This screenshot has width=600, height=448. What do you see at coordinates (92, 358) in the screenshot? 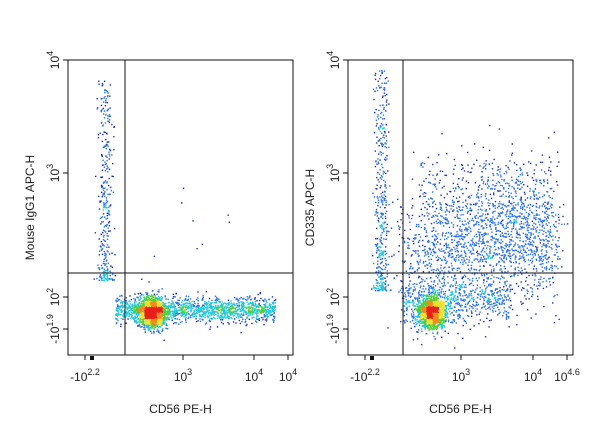
I see `axis-marker` at bounding box center [92, 358].